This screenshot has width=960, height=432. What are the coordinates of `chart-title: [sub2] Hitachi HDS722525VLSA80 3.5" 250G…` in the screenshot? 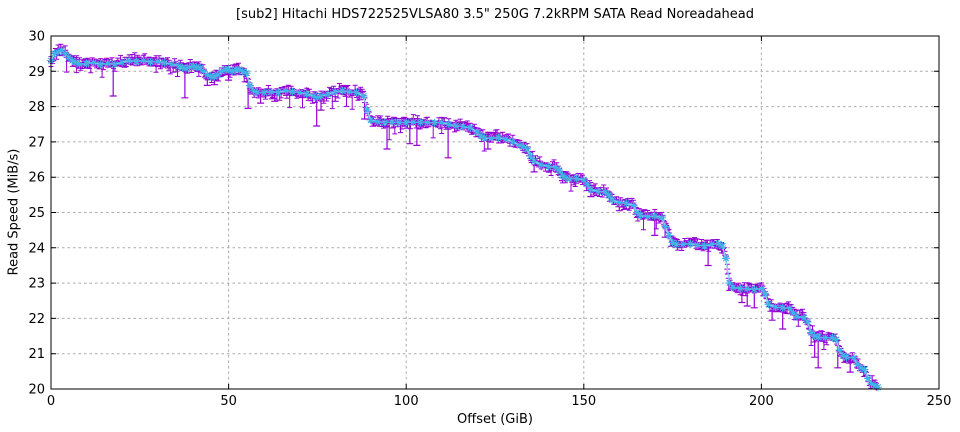 It's located at (495, 14).